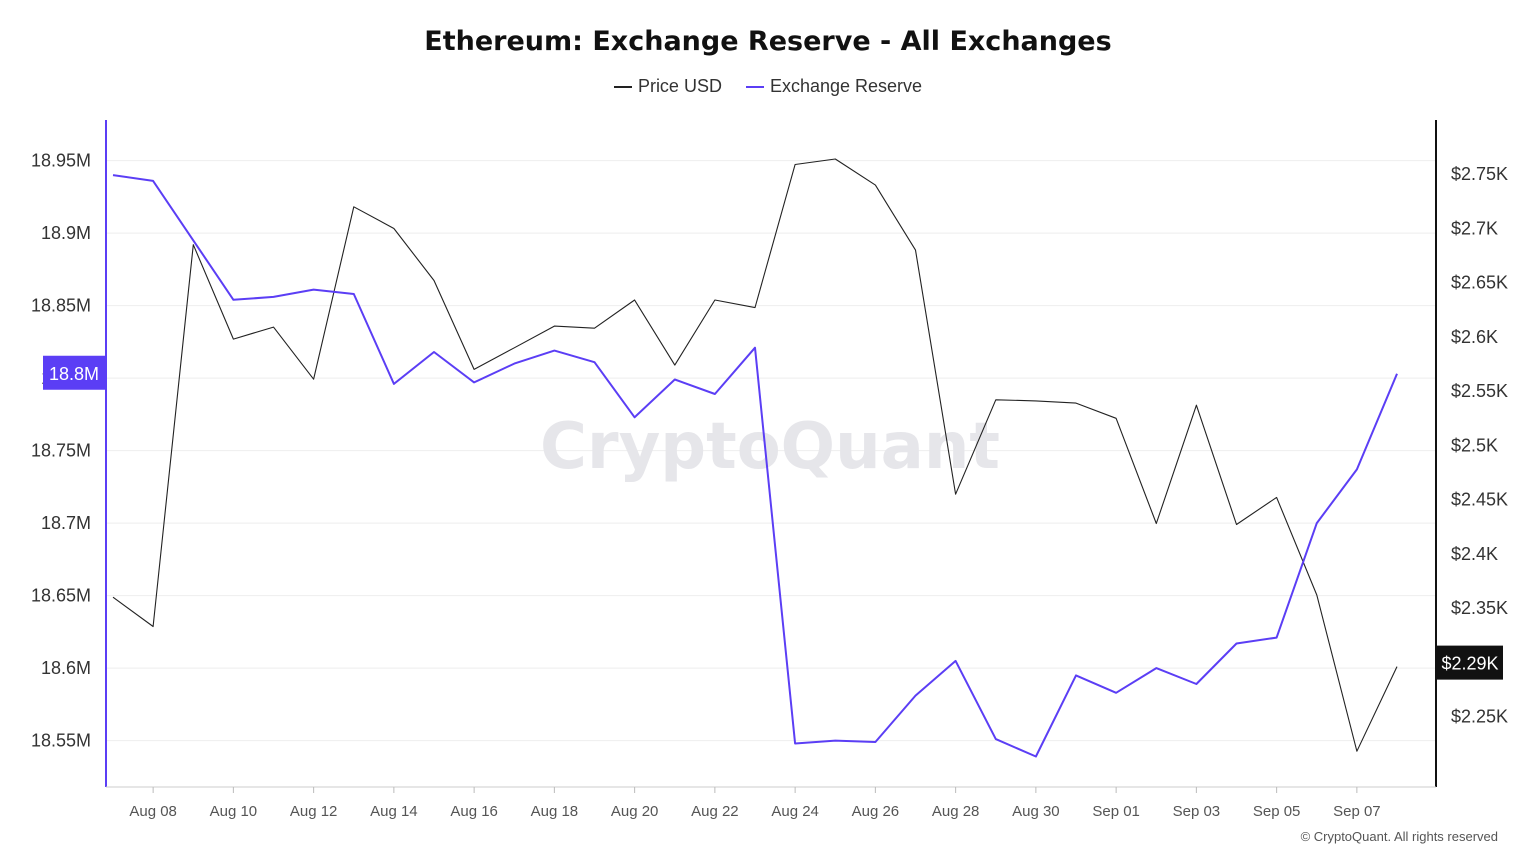 The width and height of the screenshot is (1536, 864). I want to click on copyright-footer: © CryptoQuant. All rights reserved, so click(1399, 836).